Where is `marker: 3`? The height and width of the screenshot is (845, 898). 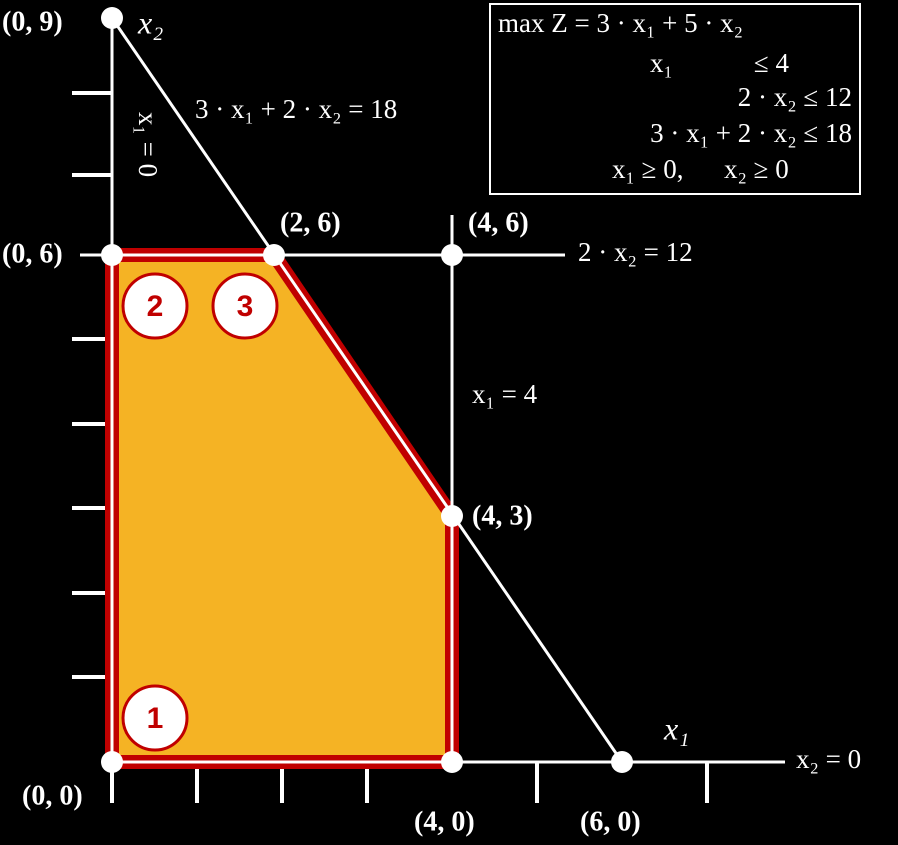
marker: 3 is located at coordinates (245, 306).